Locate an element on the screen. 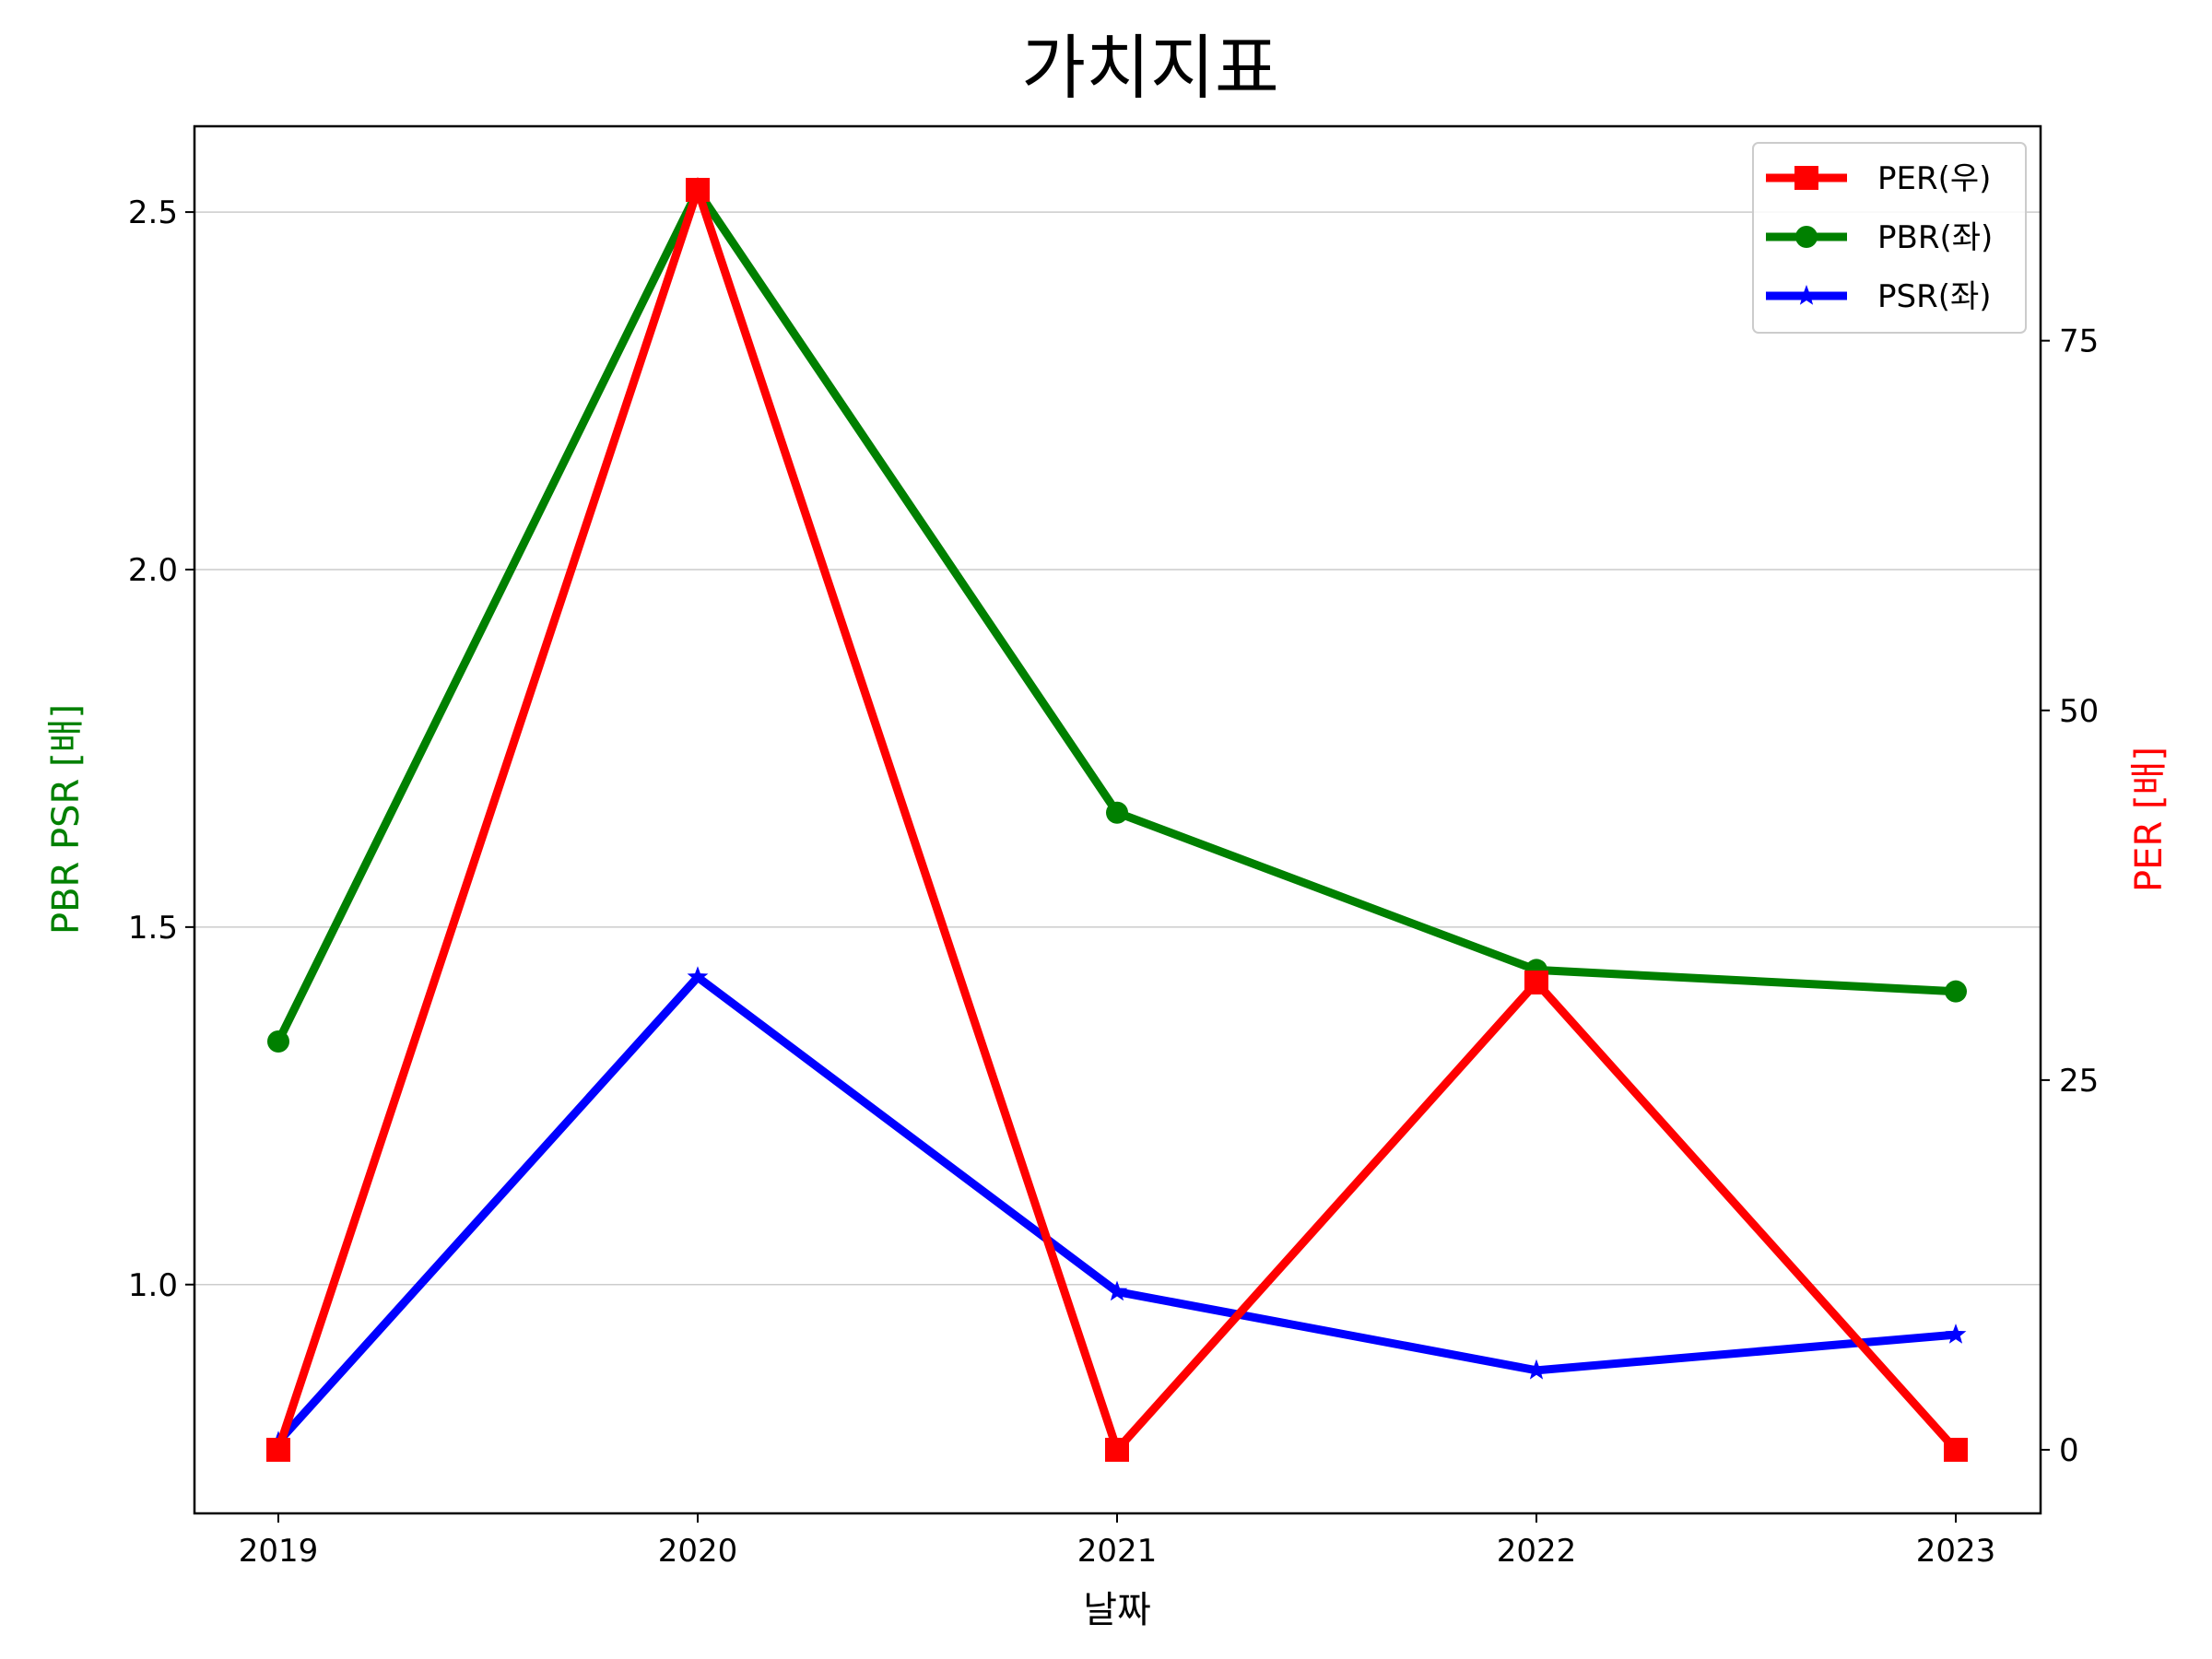 This screenshot has height=1659, width=2212. left-tick-label: 2.0 is located at coordinates (153, 570).